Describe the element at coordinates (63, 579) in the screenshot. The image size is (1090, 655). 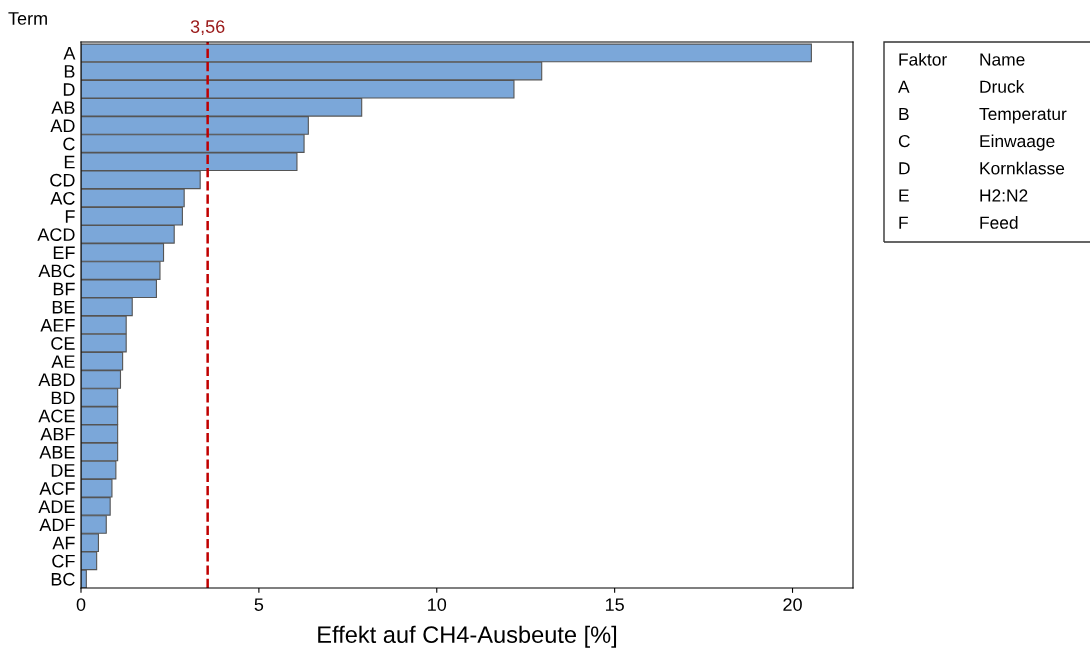
I see `y-tick-label: BC` at that location.